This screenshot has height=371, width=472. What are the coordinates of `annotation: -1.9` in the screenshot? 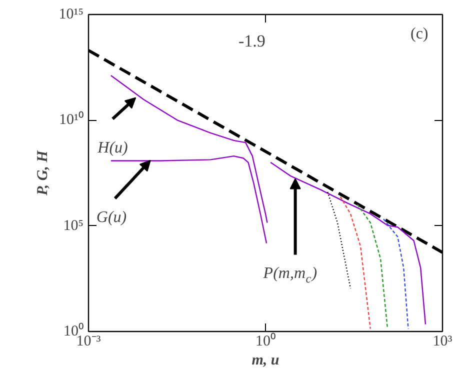 It's located at (252, 41).